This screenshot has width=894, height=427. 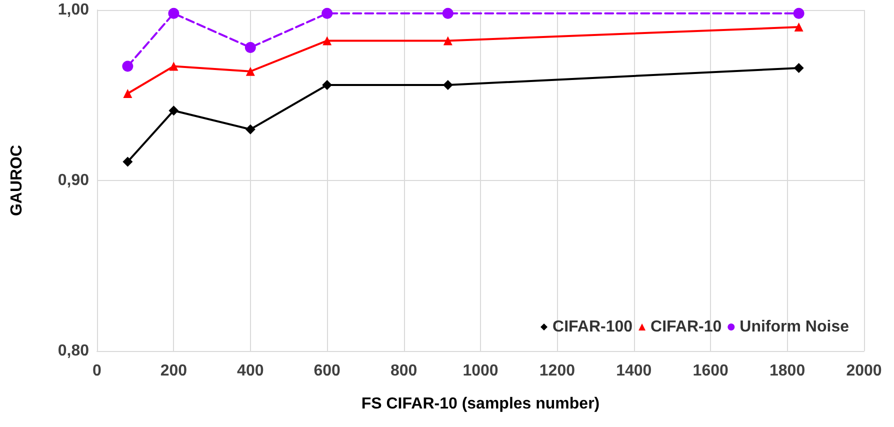 What do you see at coordinates (327, 371) in the screenshot?
I see `x-tick-label: 600` at bounding box center [327, 371].